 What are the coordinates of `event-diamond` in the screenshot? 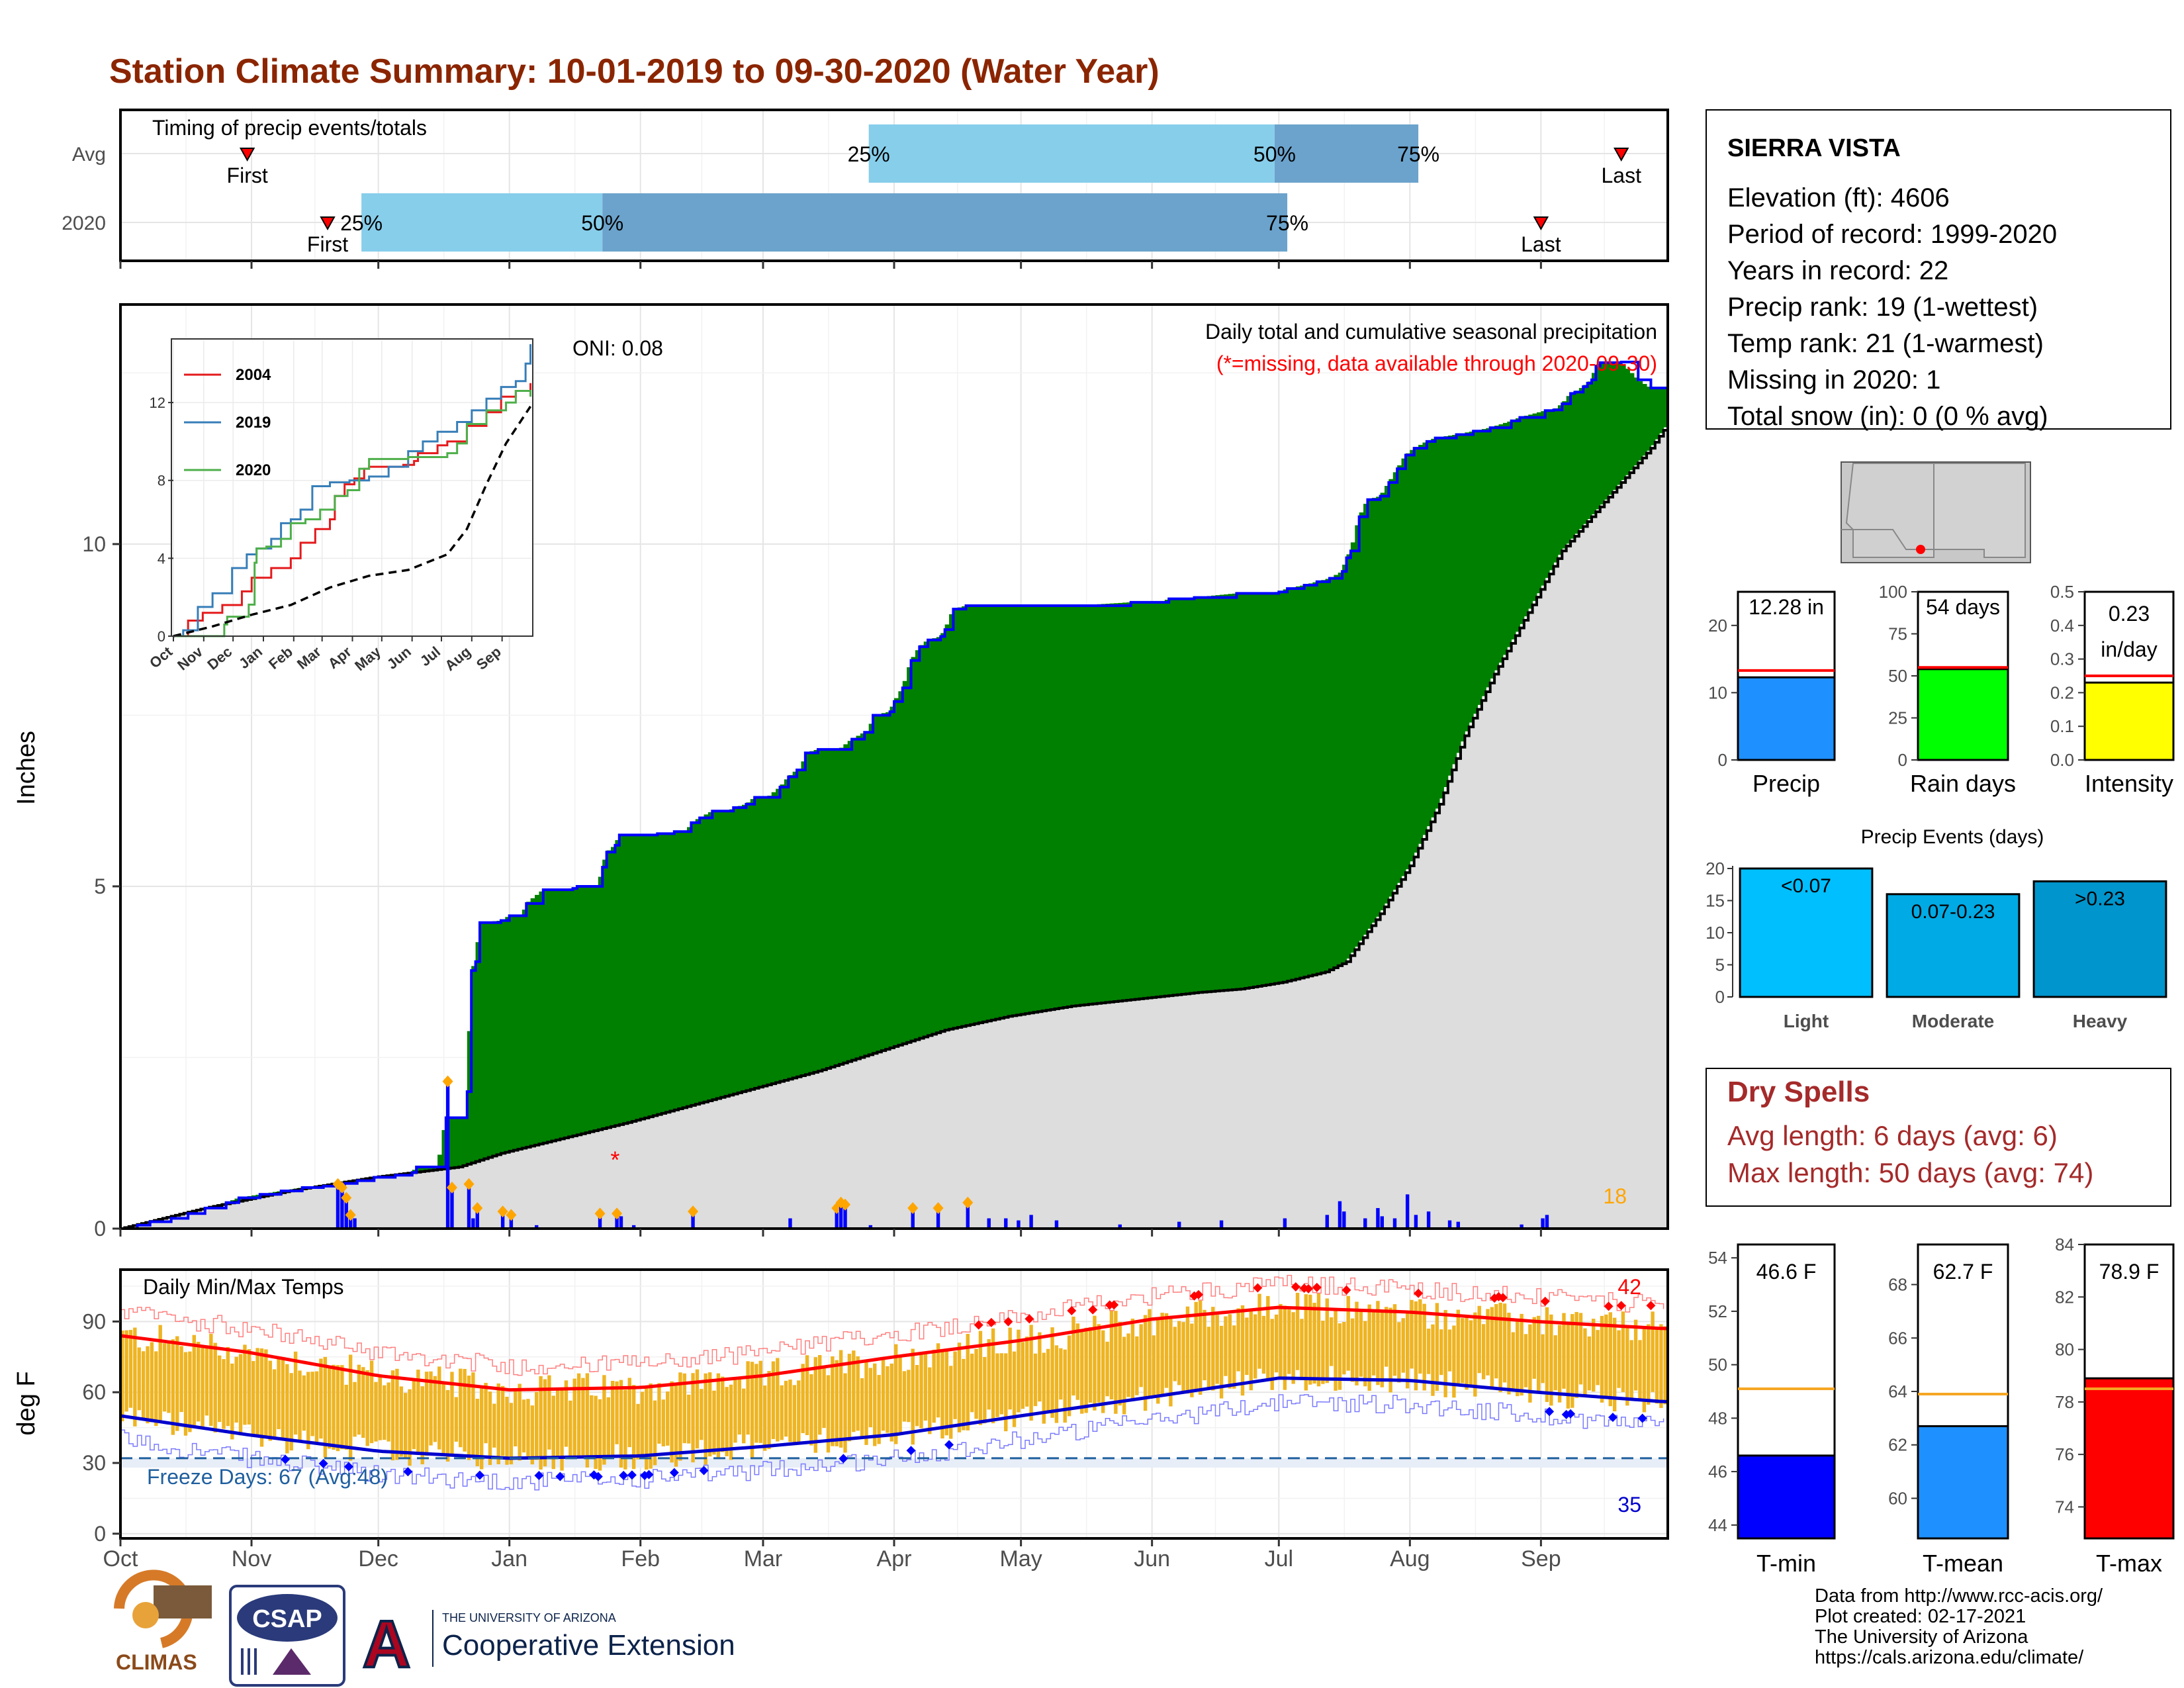 It's located at (600, 1213).